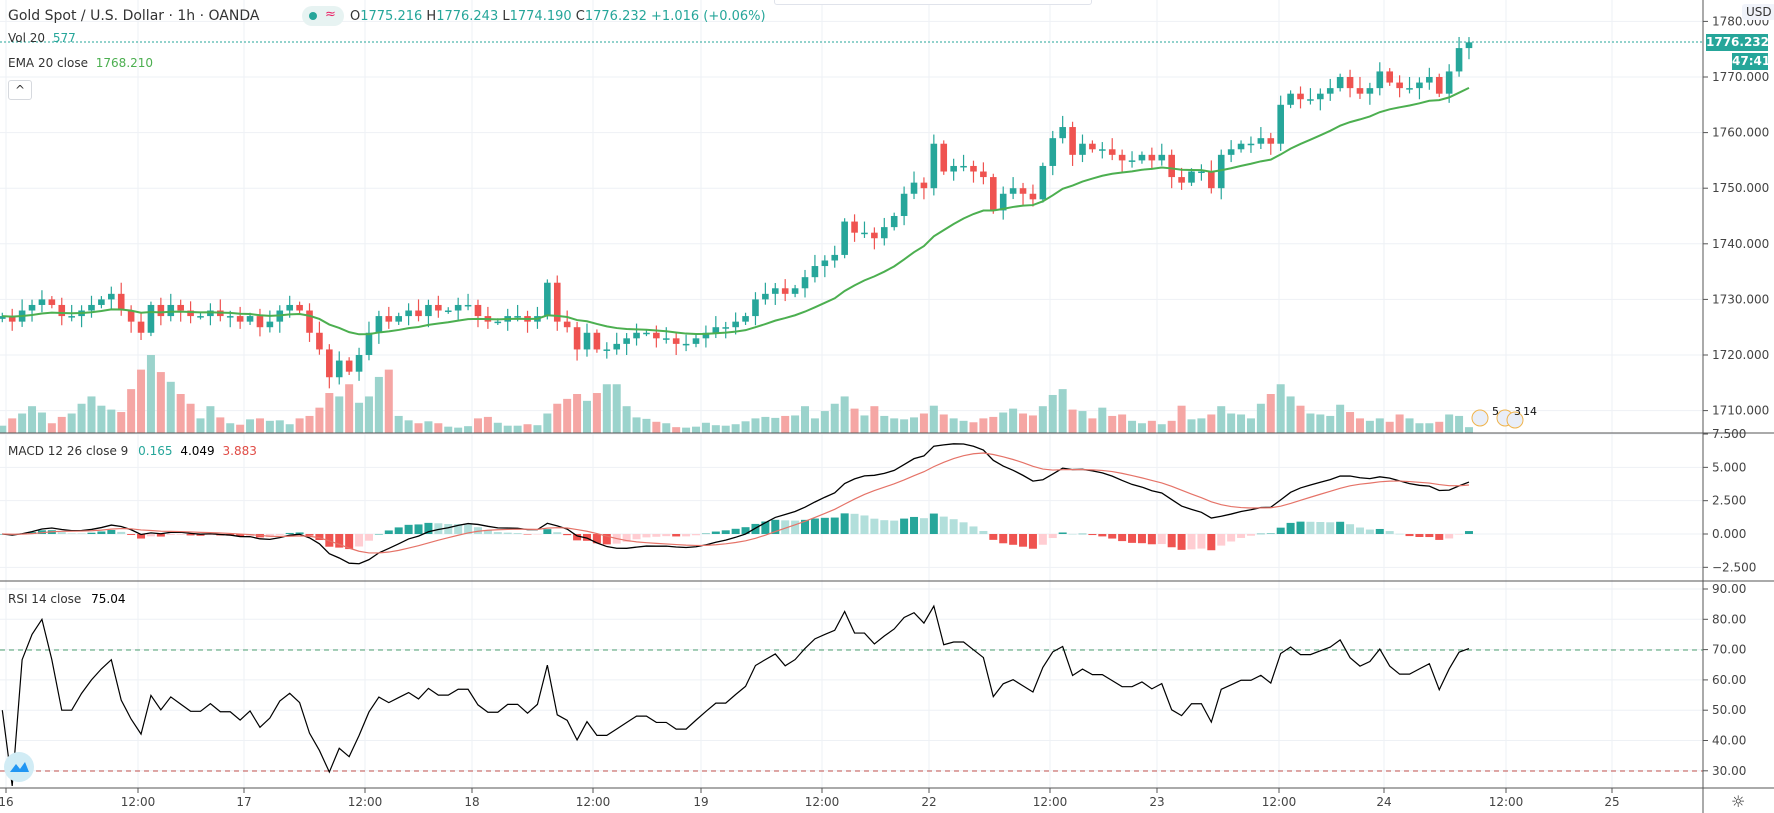 The image size is (1774, 813). What do you see at coordinates (1734, 567) in the screenshot?
I see `macd-tick-label: −2.500` at bounding box center [1734, 567].